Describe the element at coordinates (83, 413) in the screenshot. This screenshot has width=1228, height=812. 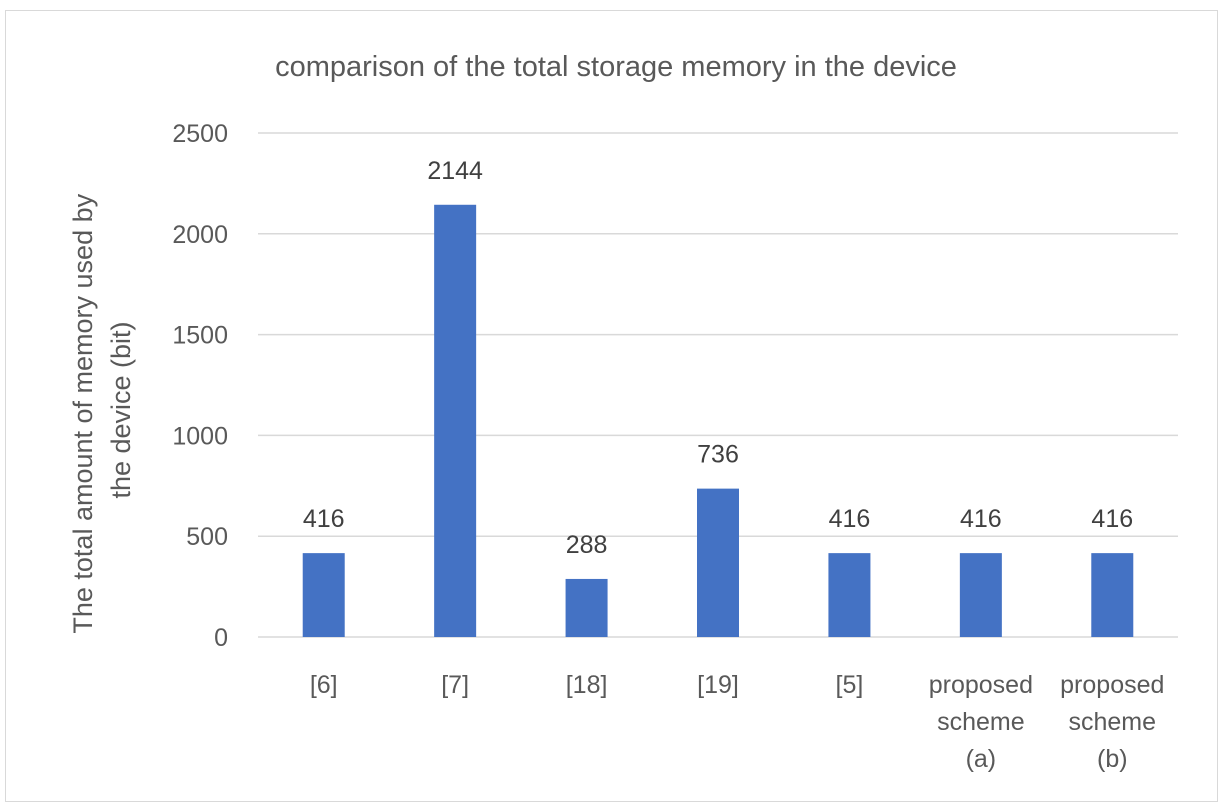
I see `y-axis-title-line-1: The total amount of memory used by` at that location.